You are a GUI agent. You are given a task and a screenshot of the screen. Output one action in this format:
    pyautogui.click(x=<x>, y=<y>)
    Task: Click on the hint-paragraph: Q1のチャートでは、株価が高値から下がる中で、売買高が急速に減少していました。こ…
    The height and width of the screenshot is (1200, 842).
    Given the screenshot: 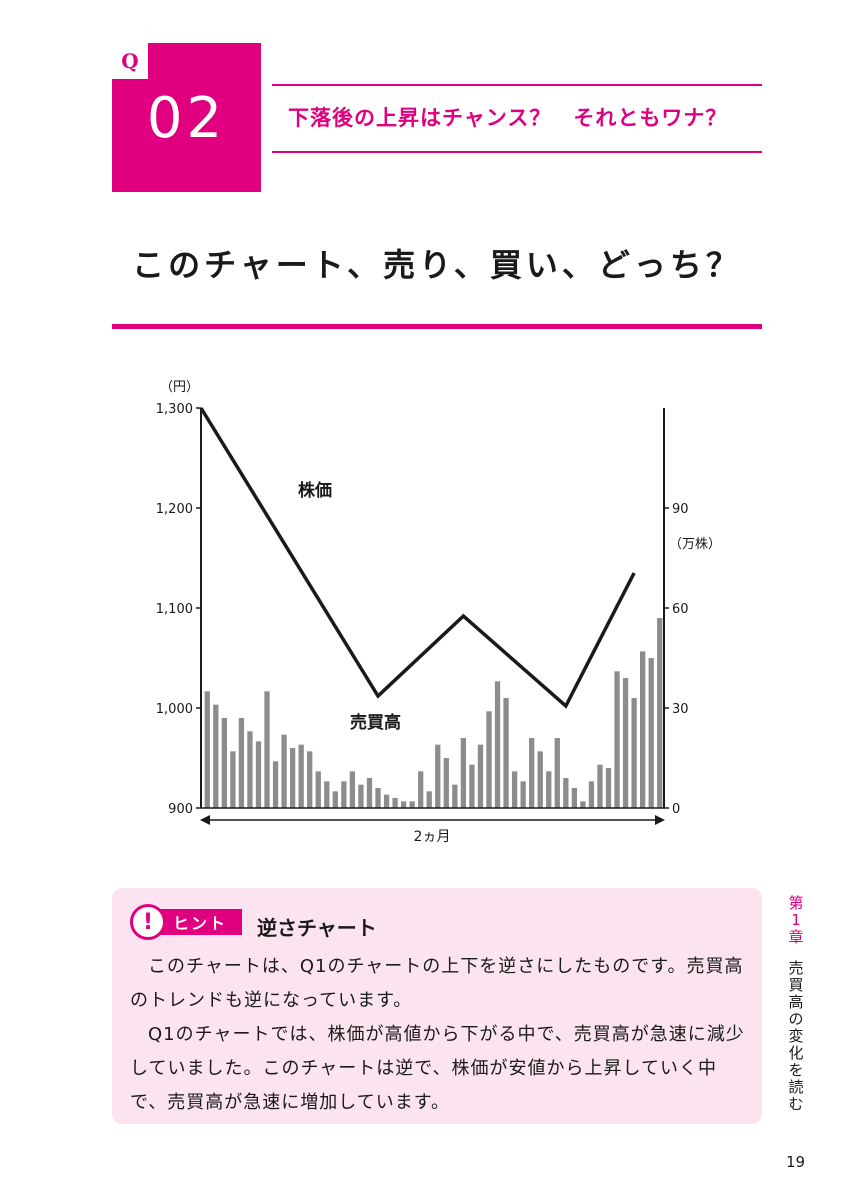 What is the action you would take?
    pyautogui.click(x=437, y=1068)
    